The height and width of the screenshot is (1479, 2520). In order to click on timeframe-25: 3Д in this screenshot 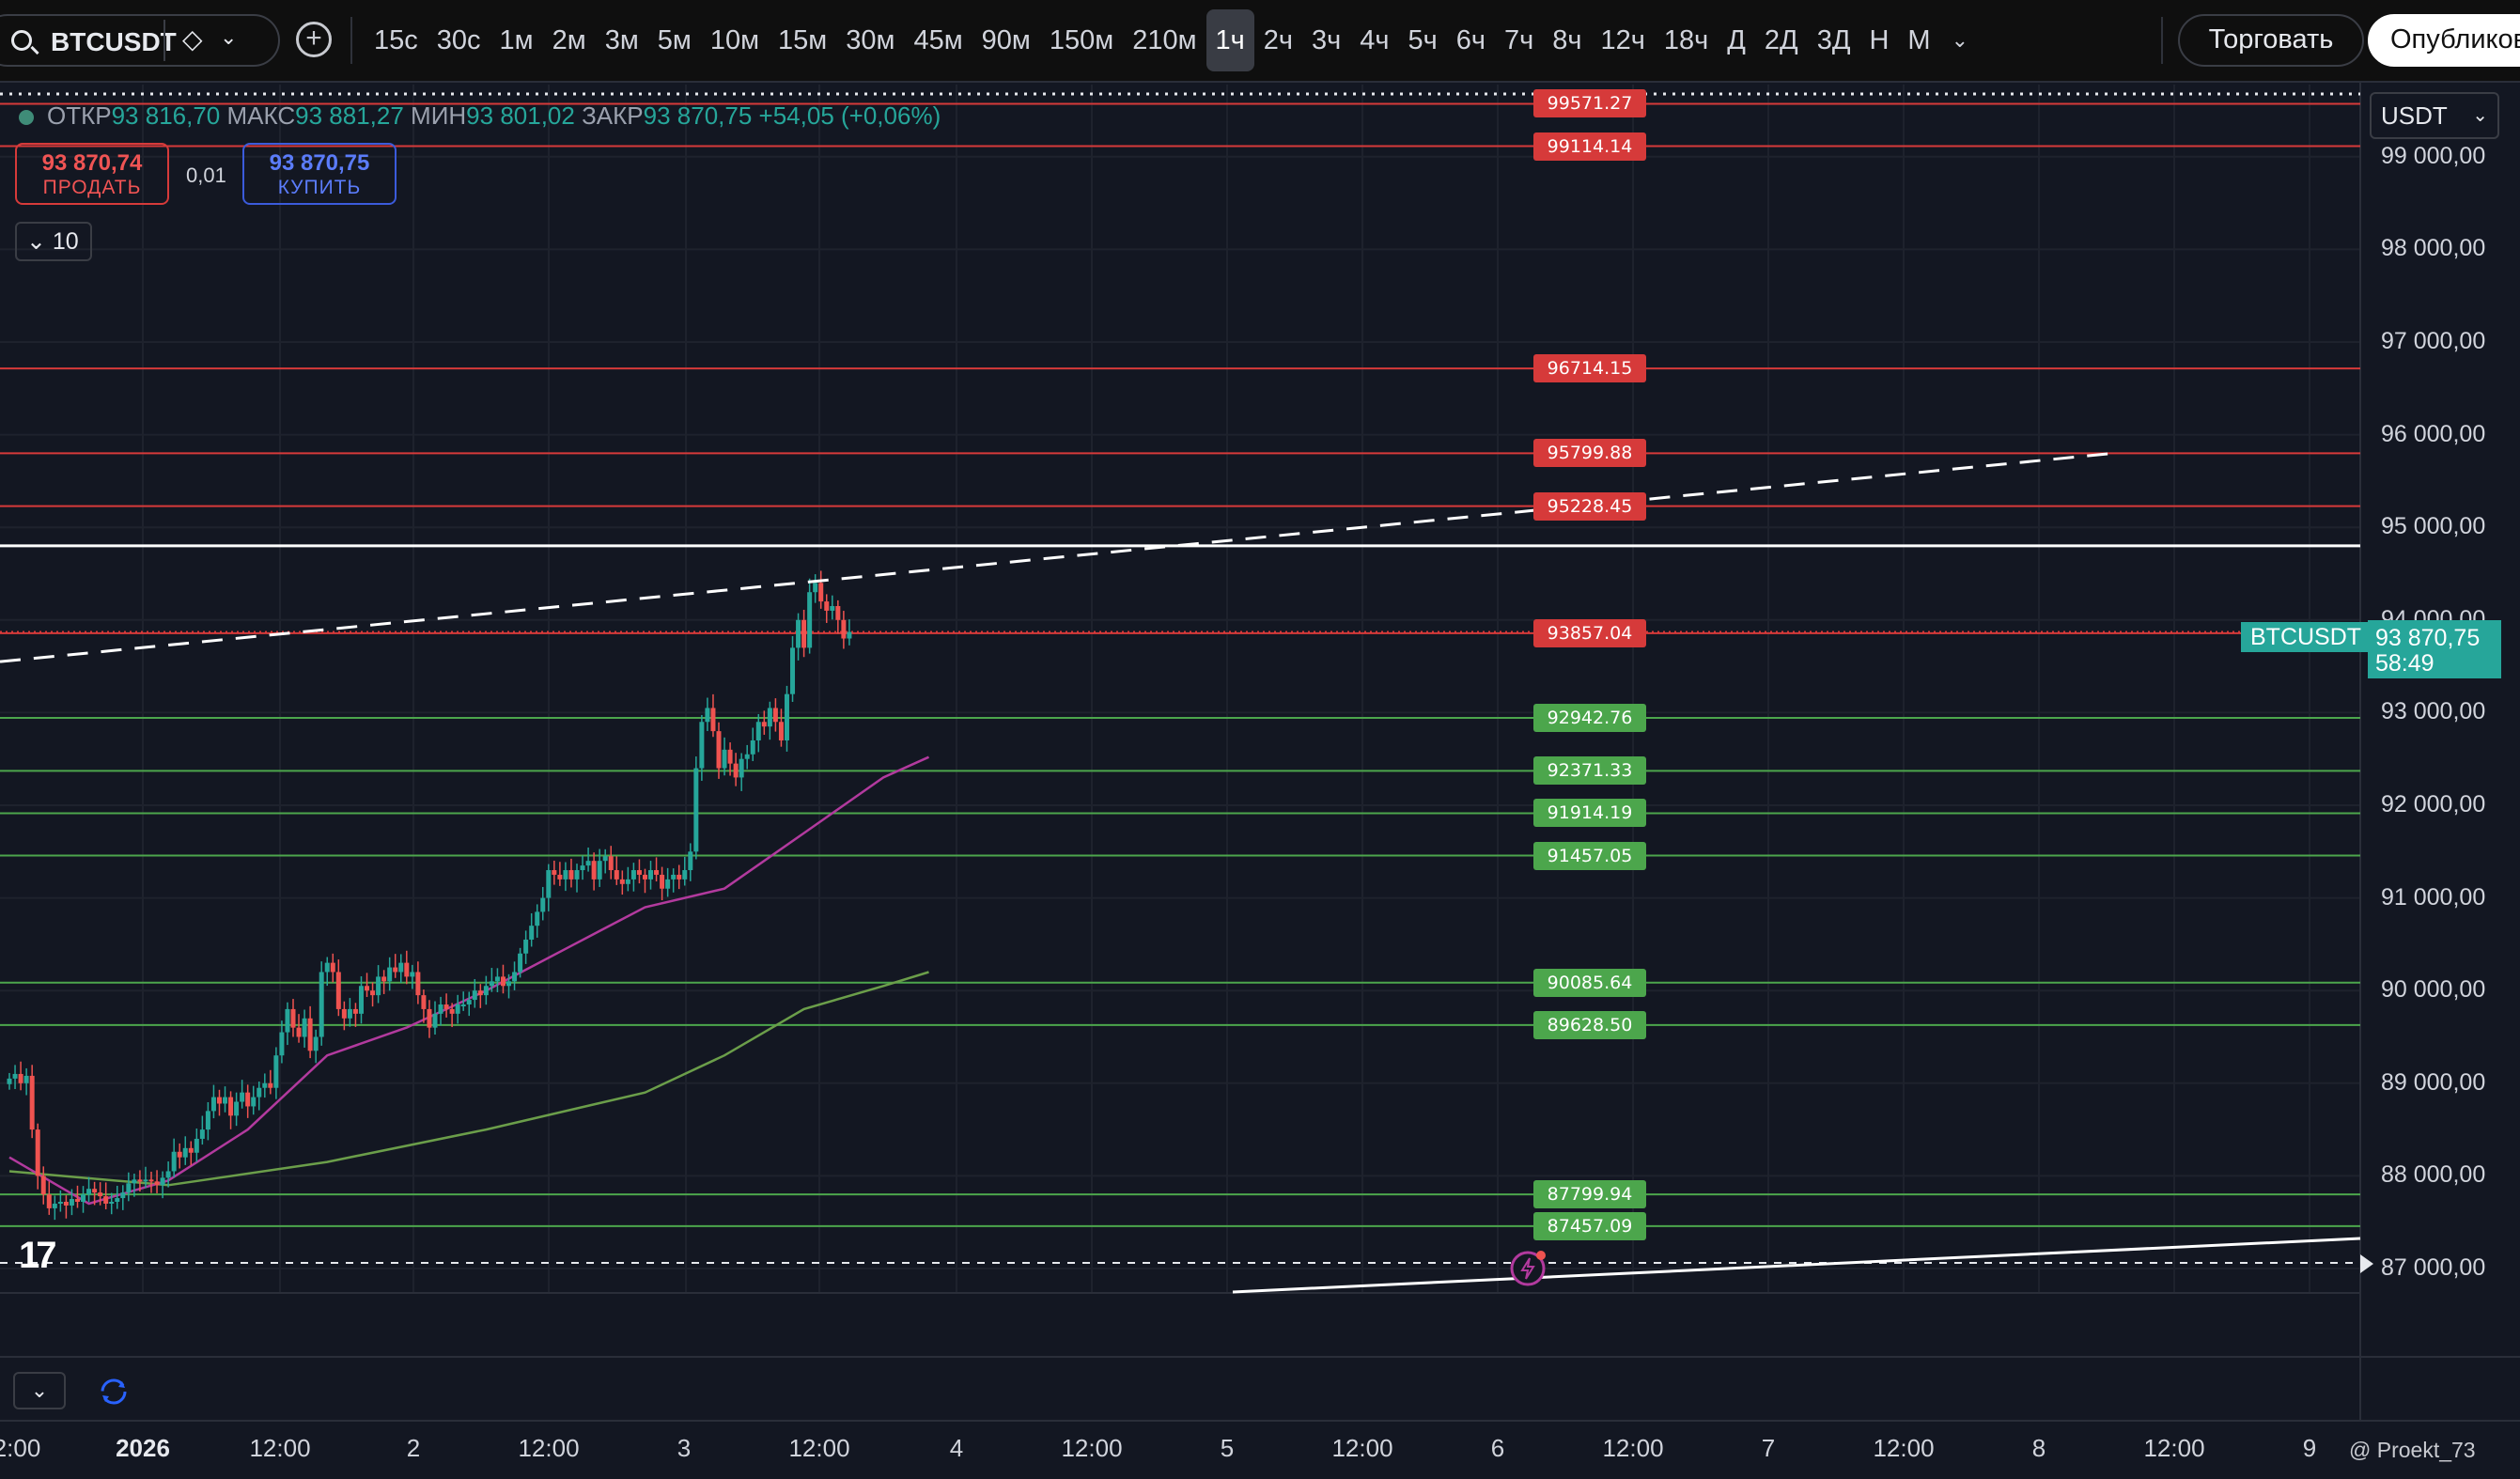, I will do `click(1833, 40)`.